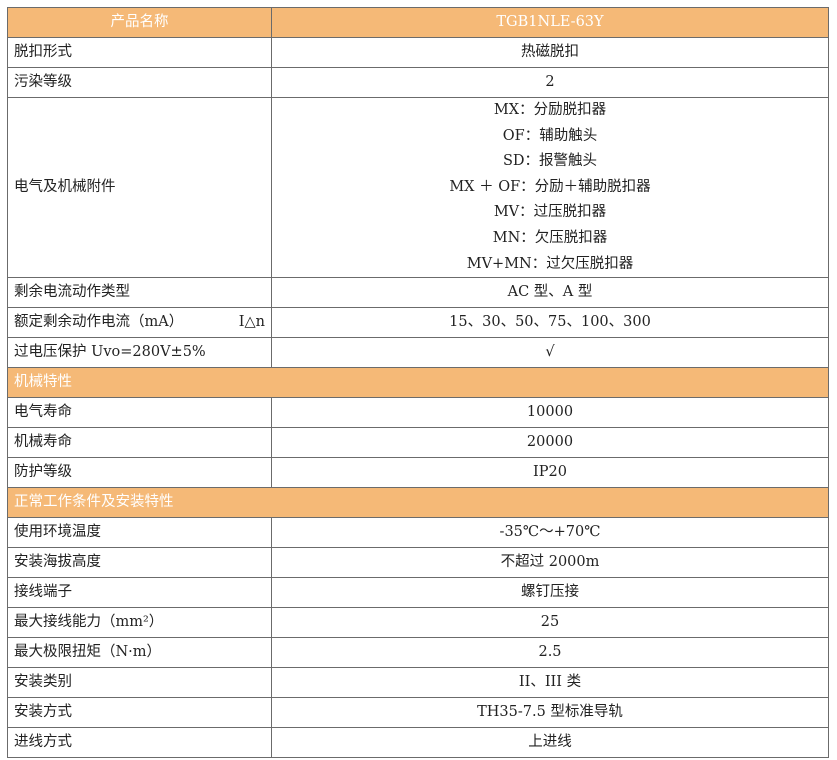 This screenshot has height=760, width=837. What do you see at coordinates (139, 533) in the screenshot?
I see `row-label: 使用环境温度` at bounding box center [139, 533].